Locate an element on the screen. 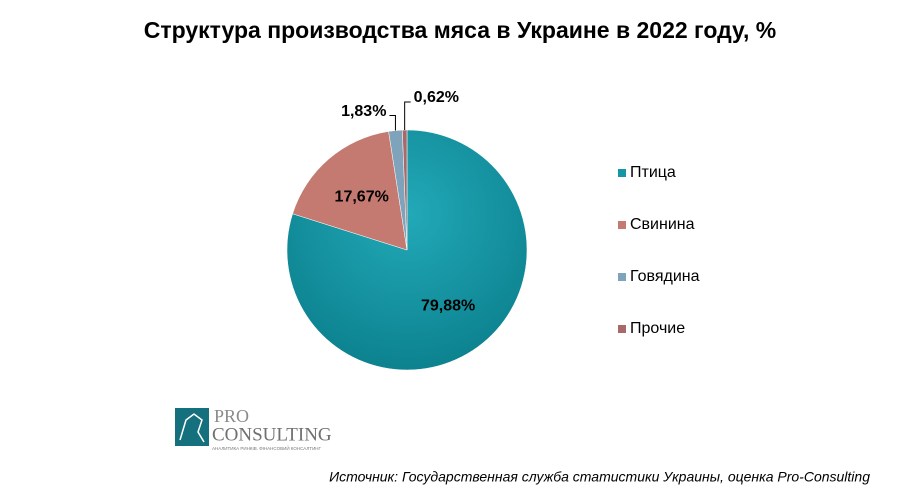 The height and width of the screenshot is (501, 917). legend-label: Птица is located at coordinates (653, 172).